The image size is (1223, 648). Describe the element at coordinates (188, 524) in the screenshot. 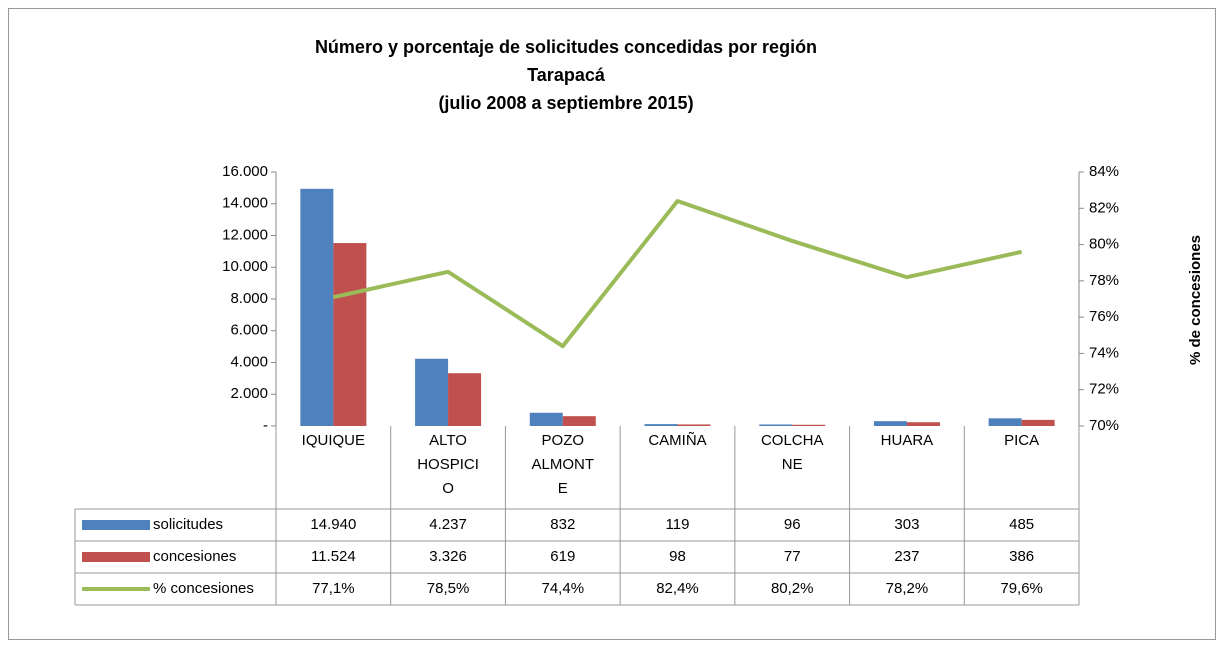

I see `legend-label: solicitudes` at that location.